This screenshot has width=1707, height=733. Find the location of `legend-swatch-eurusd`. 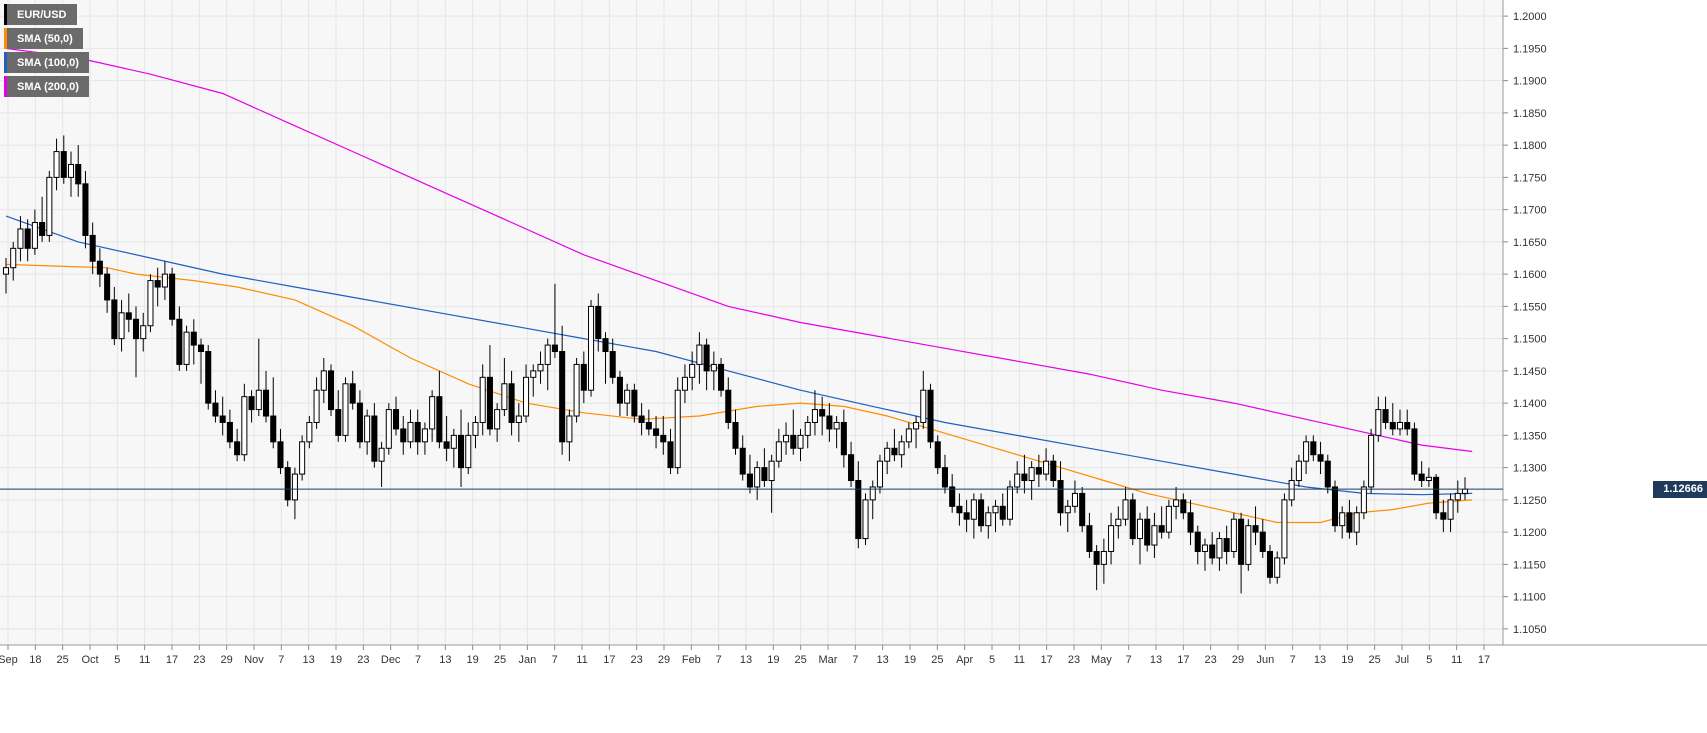

legend-swatch-eurusd is located at coordinates (5, 14).